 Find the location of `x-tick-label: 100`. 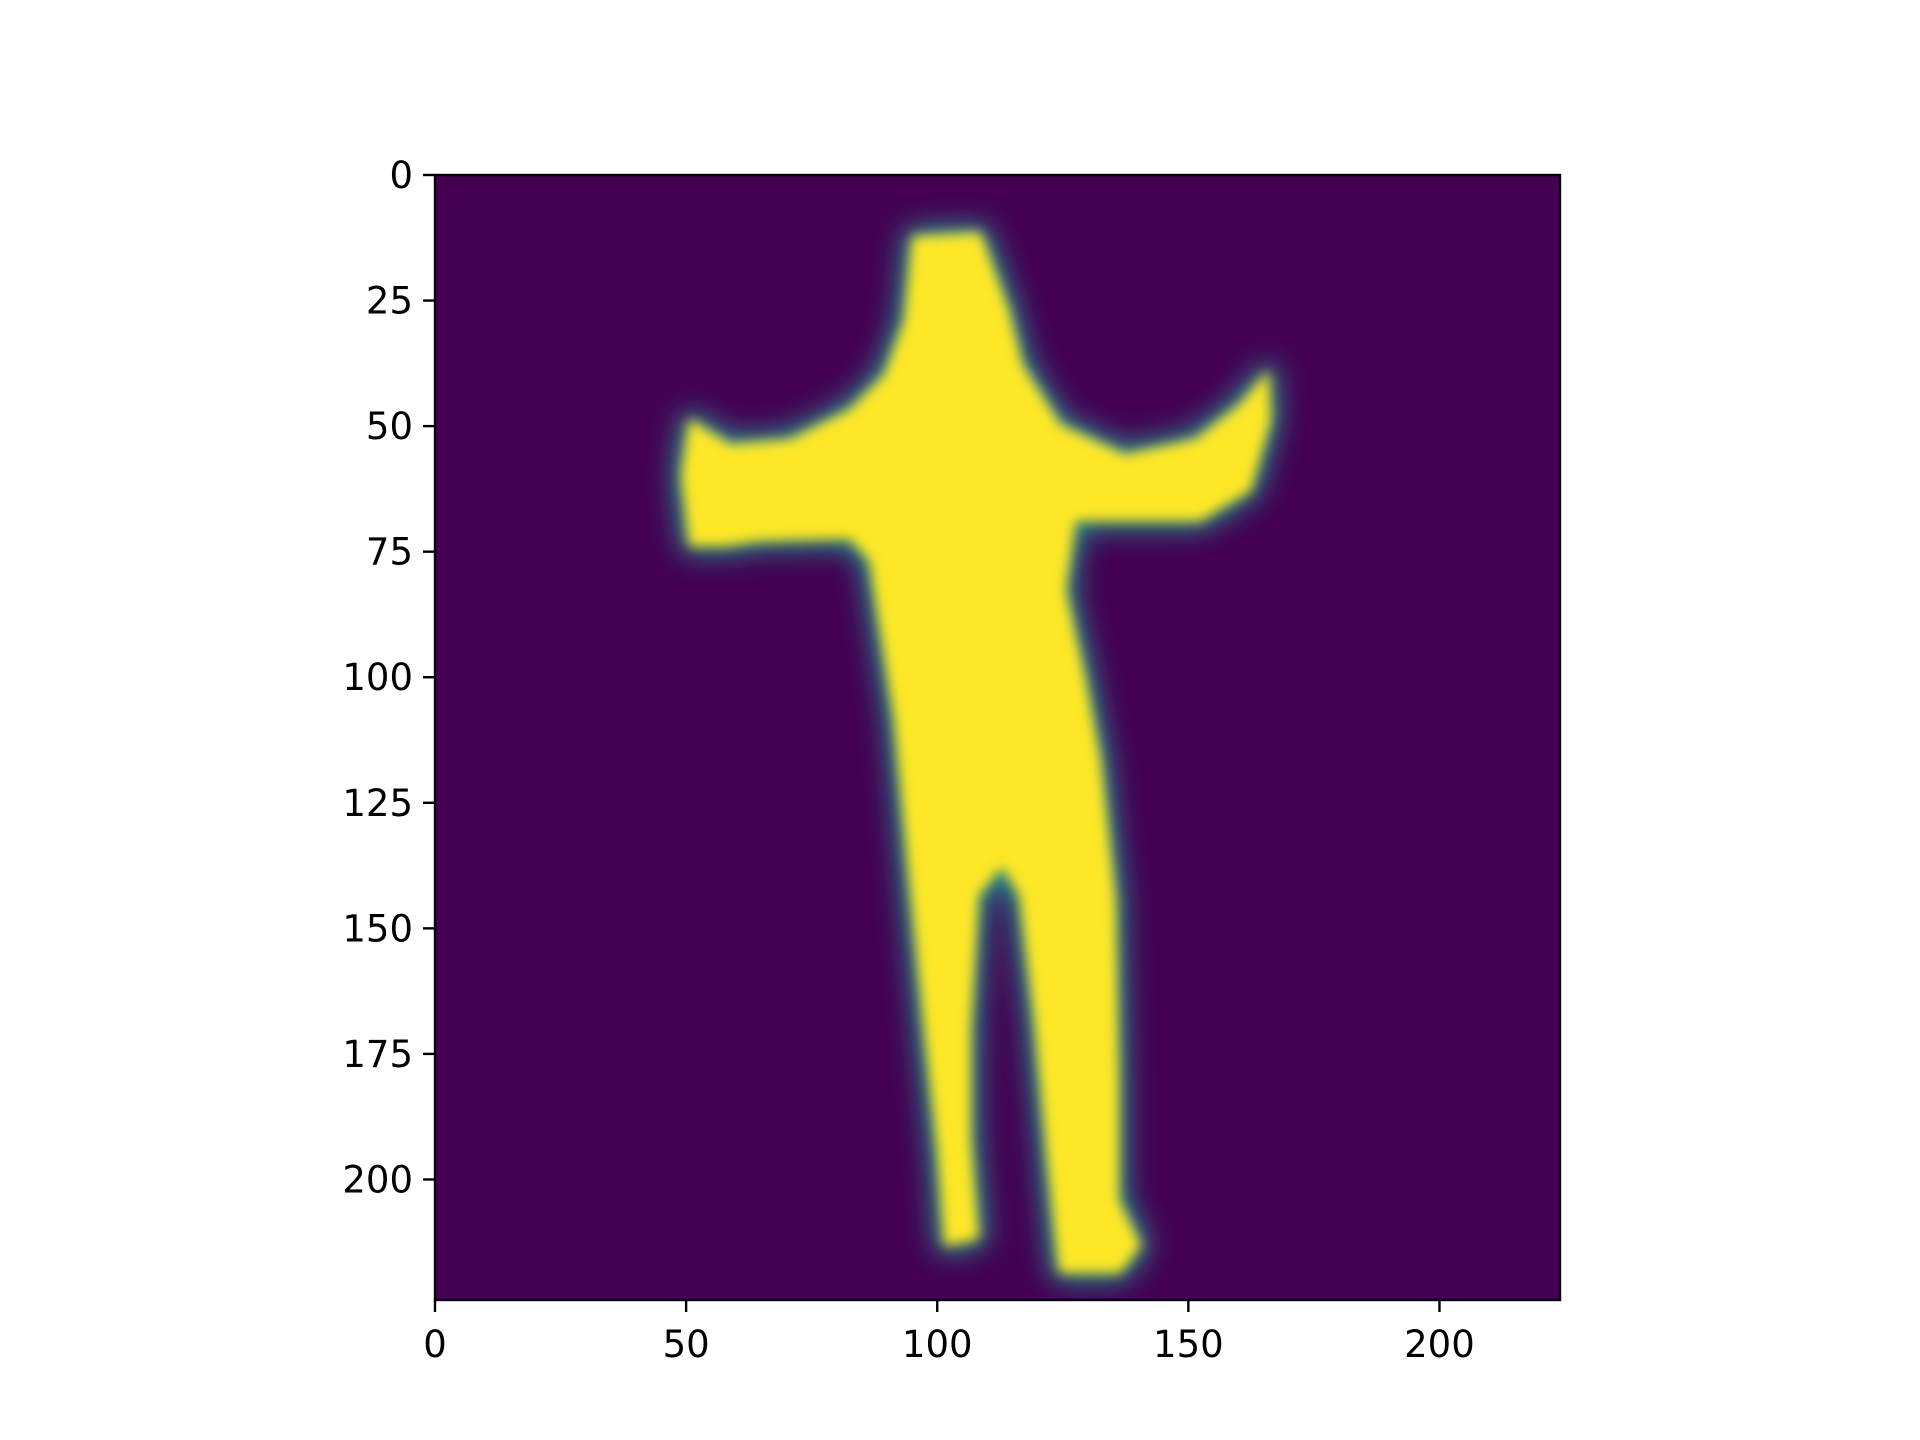

x-tick-label: 100 is located at coordinates (937, 1344).